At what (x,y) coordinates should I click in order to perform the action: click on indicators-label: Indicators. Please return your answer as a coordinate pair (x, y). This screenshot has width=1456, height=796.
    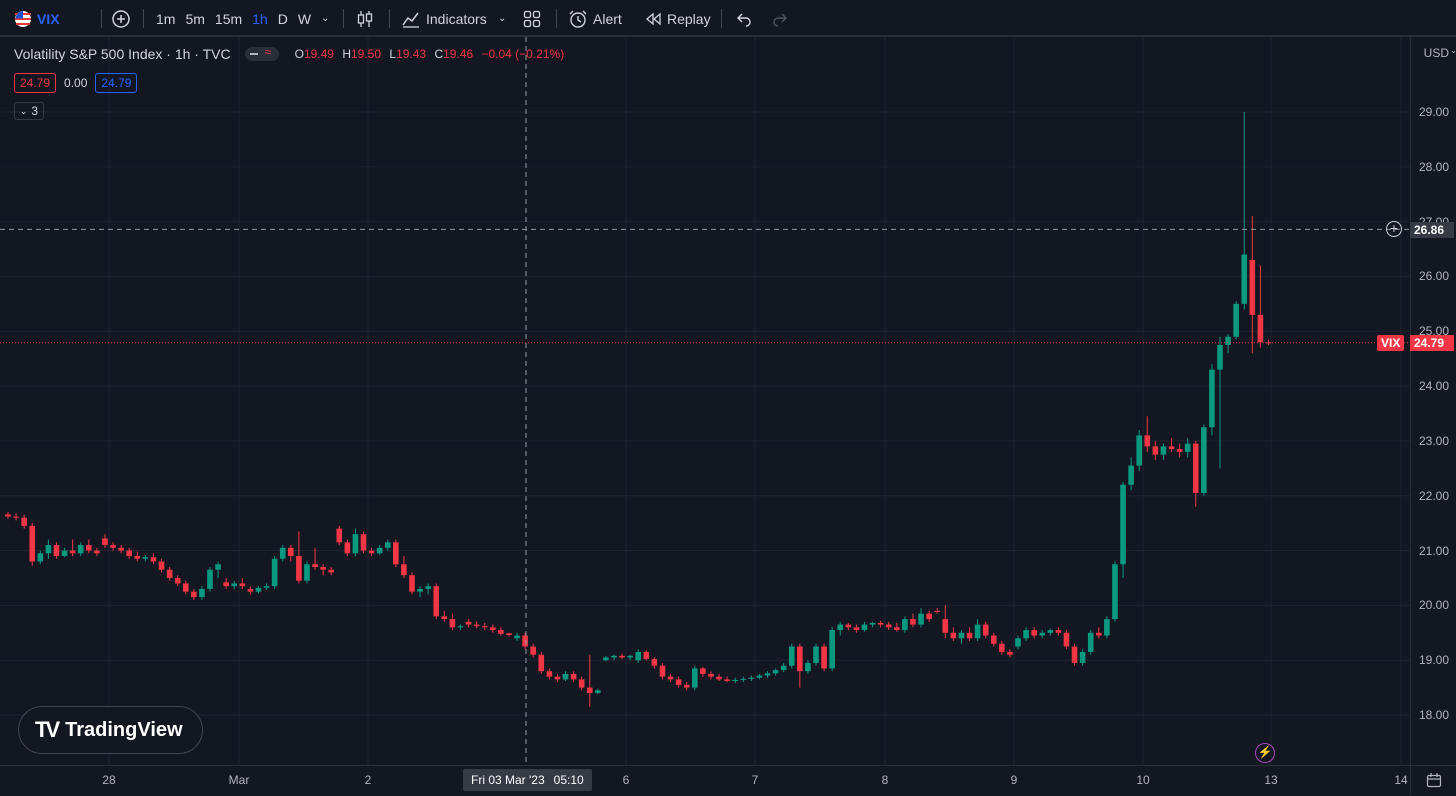
    Looking at the image, I should click on (456, 18).